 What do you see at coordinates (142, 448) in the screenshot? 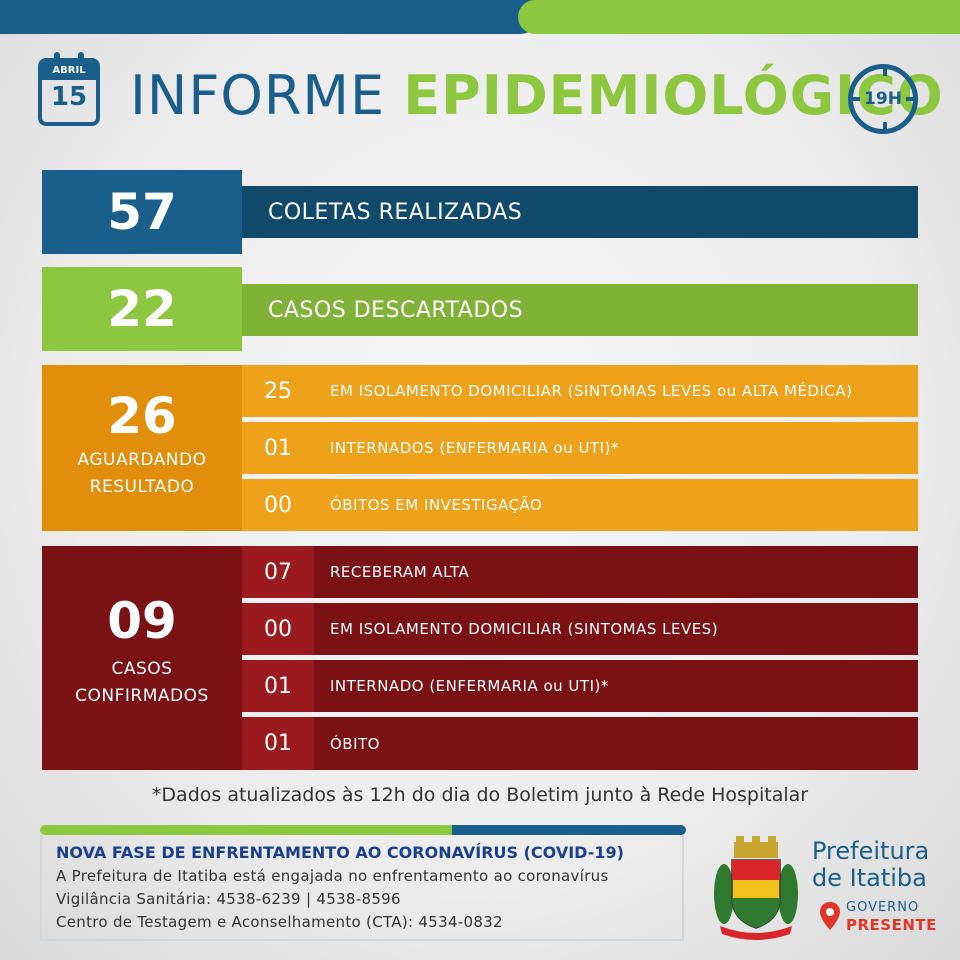
I see `aguardando-box: 26 AGUARDANDO RESULTADO` at bounding box center [142, 448].